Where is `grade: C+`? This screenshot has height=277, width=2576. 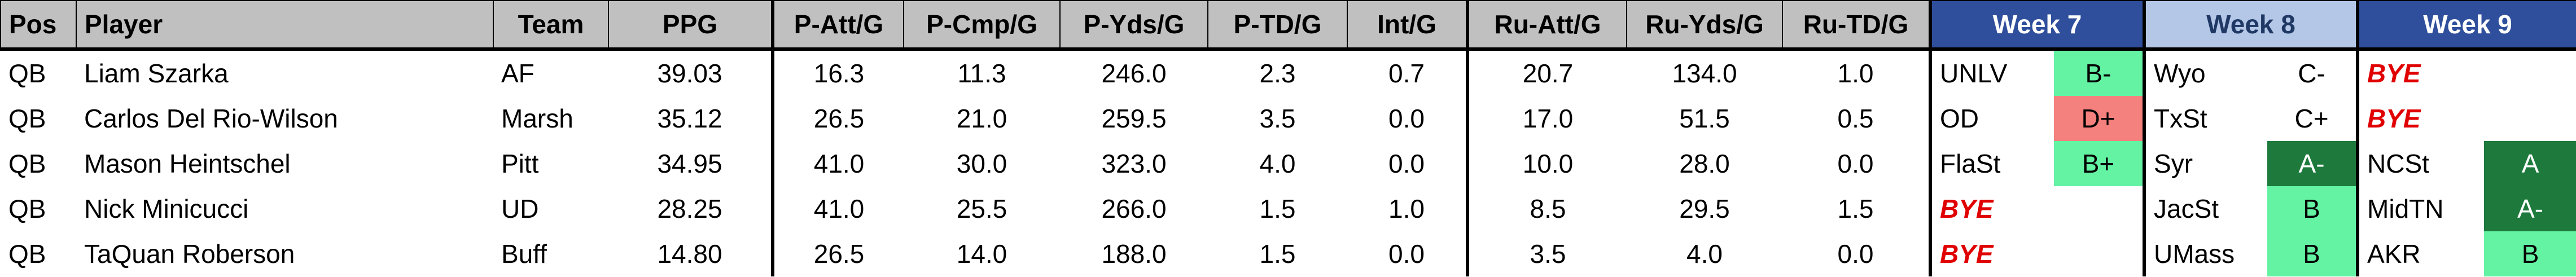 grade: C+ is located at coordinates (2311, 118).